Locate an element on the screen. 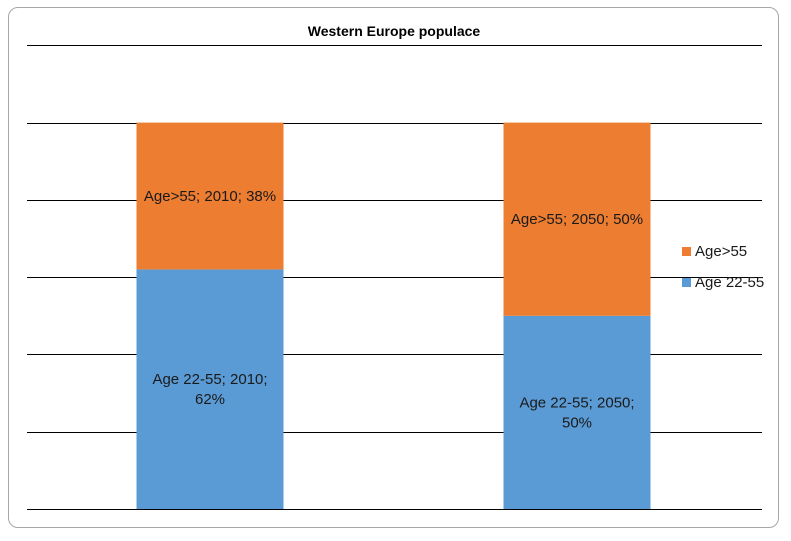  legend-label: Age>55 is located at coordinates (721, 251).